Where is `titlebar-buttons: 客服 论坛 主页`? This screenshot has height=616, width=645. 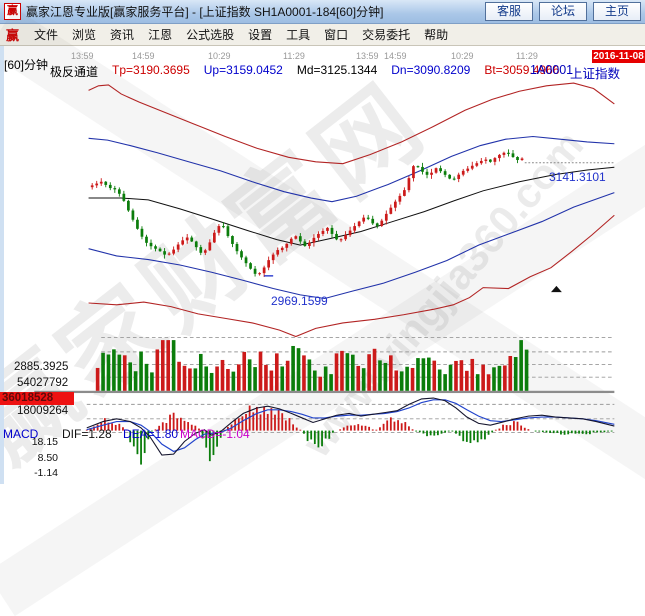
titlebar-buttons: 客服 论坛 主页 is located at coordinates (563, 11).